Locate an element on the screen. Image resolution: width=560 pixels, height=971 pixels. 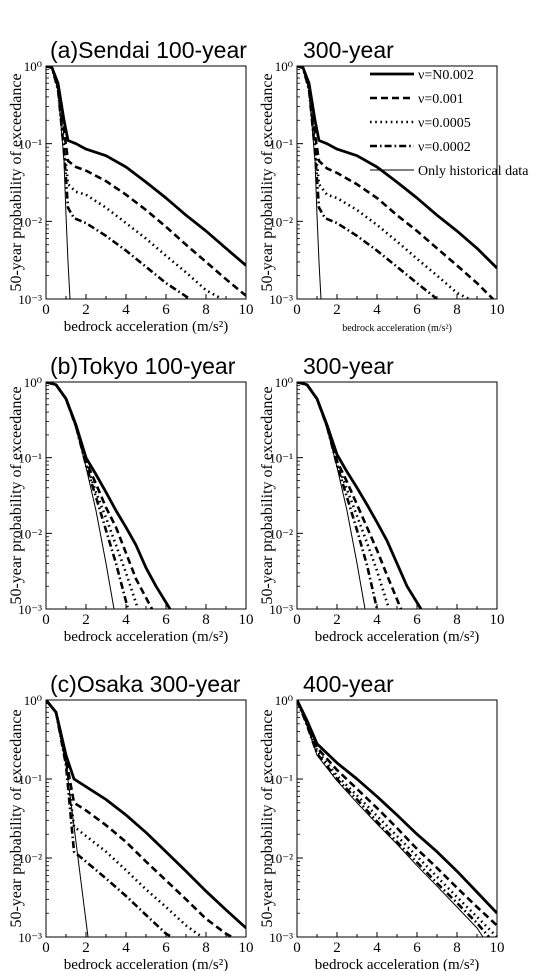
legend-label-3: ν=0.0005 is located at coordinates (444, 123).